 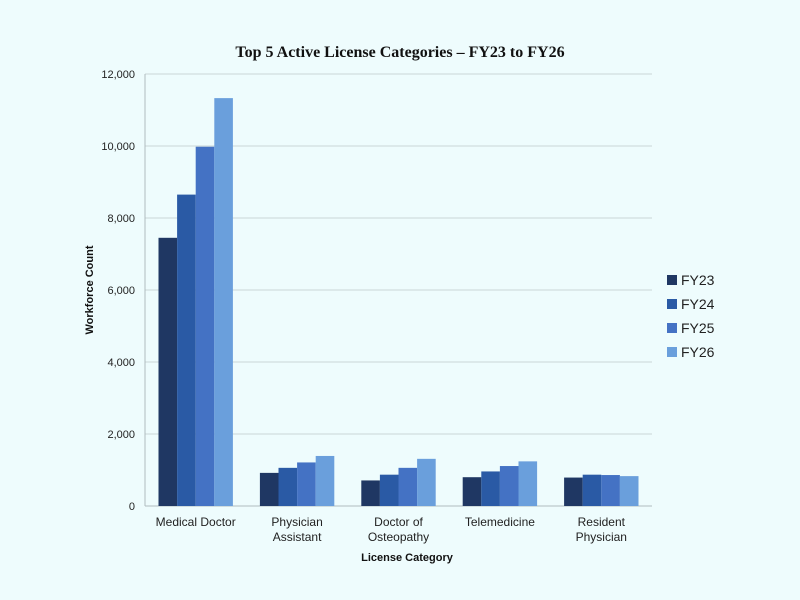 I want to click on y-tick-label: 12,000, so click(x=118, y=75).